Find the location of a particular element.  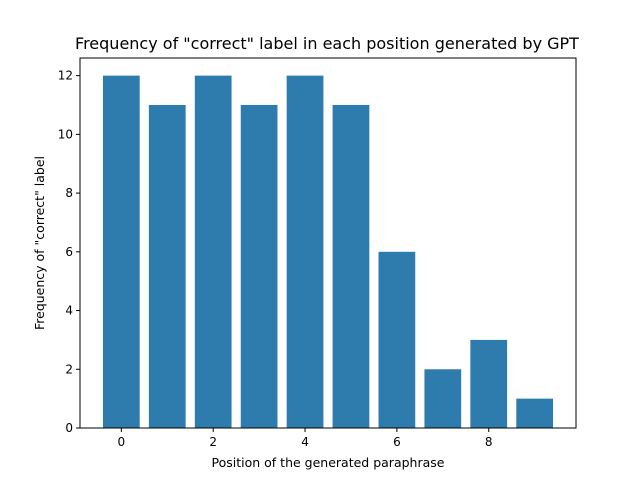

y-tick-label: 12 is located at coordinates (65, 76).